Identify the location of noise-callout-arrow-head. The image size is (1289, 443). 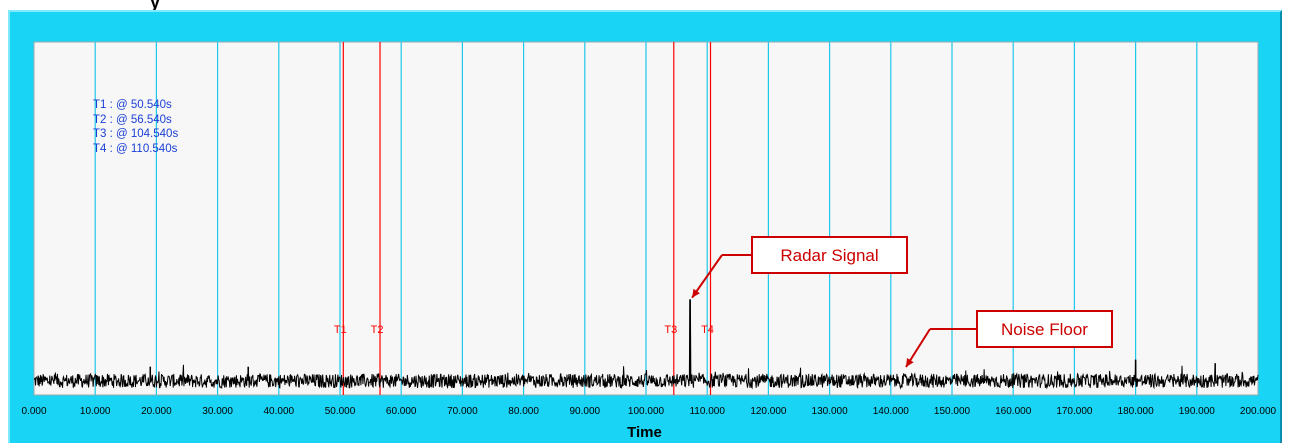
(910, 362).